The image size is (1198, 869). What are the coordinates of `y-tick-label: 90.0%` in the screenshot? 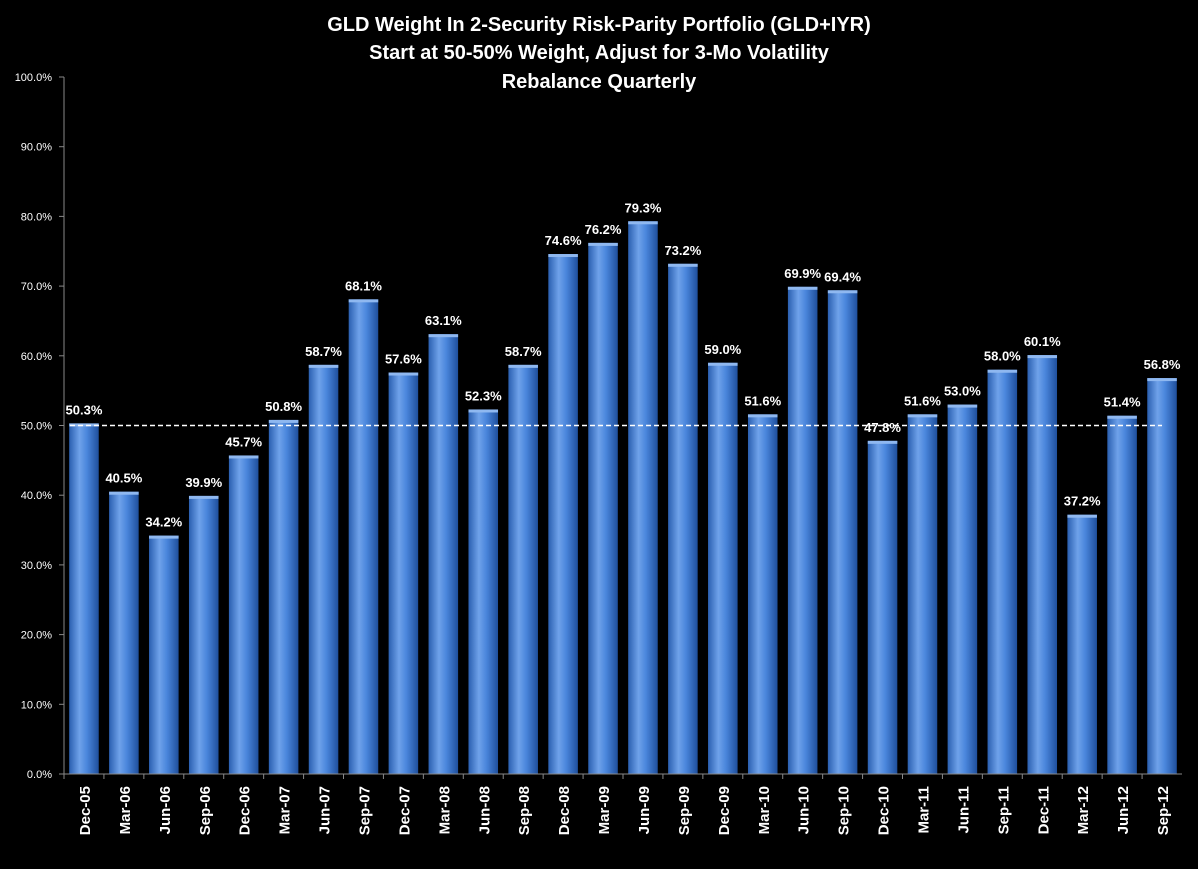 It's located at (36, 148).